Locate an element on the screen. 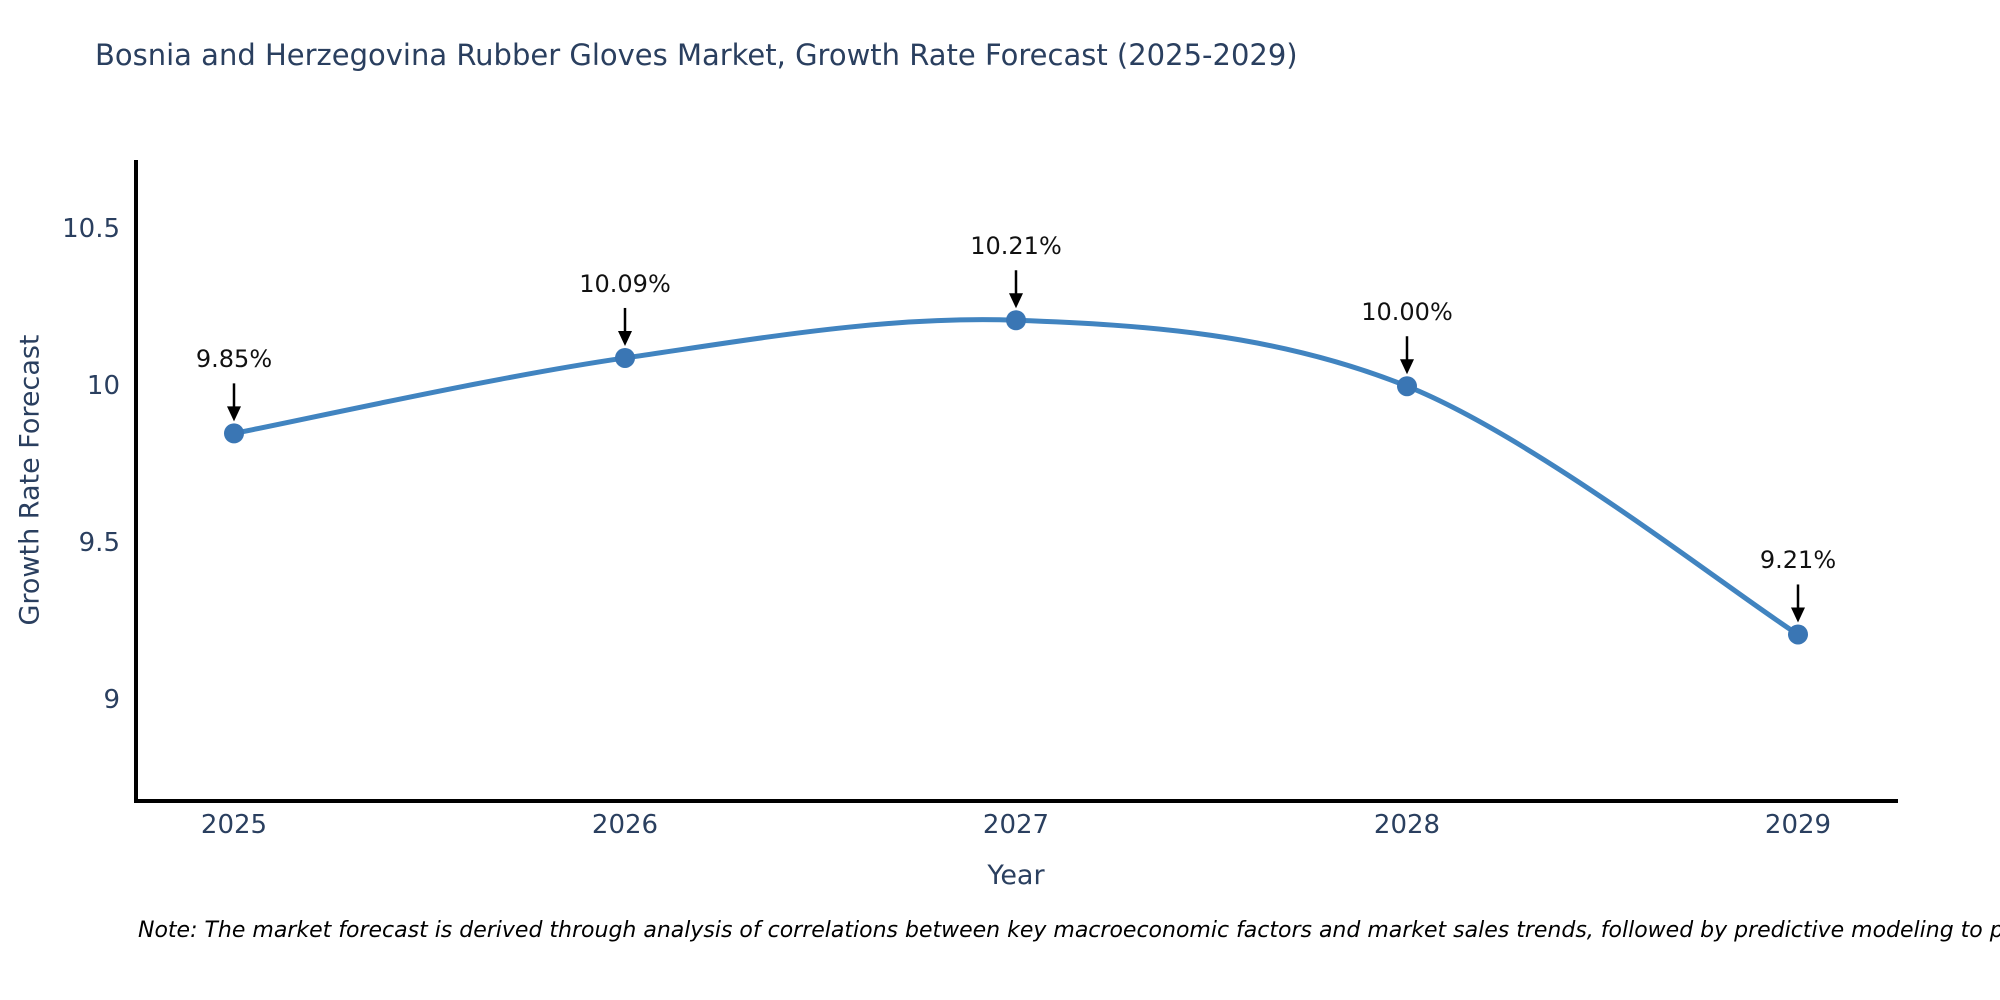 This screenshot has width=2000, height=1000. point-value-label: 9.85% is located at coordinates (234, 359).